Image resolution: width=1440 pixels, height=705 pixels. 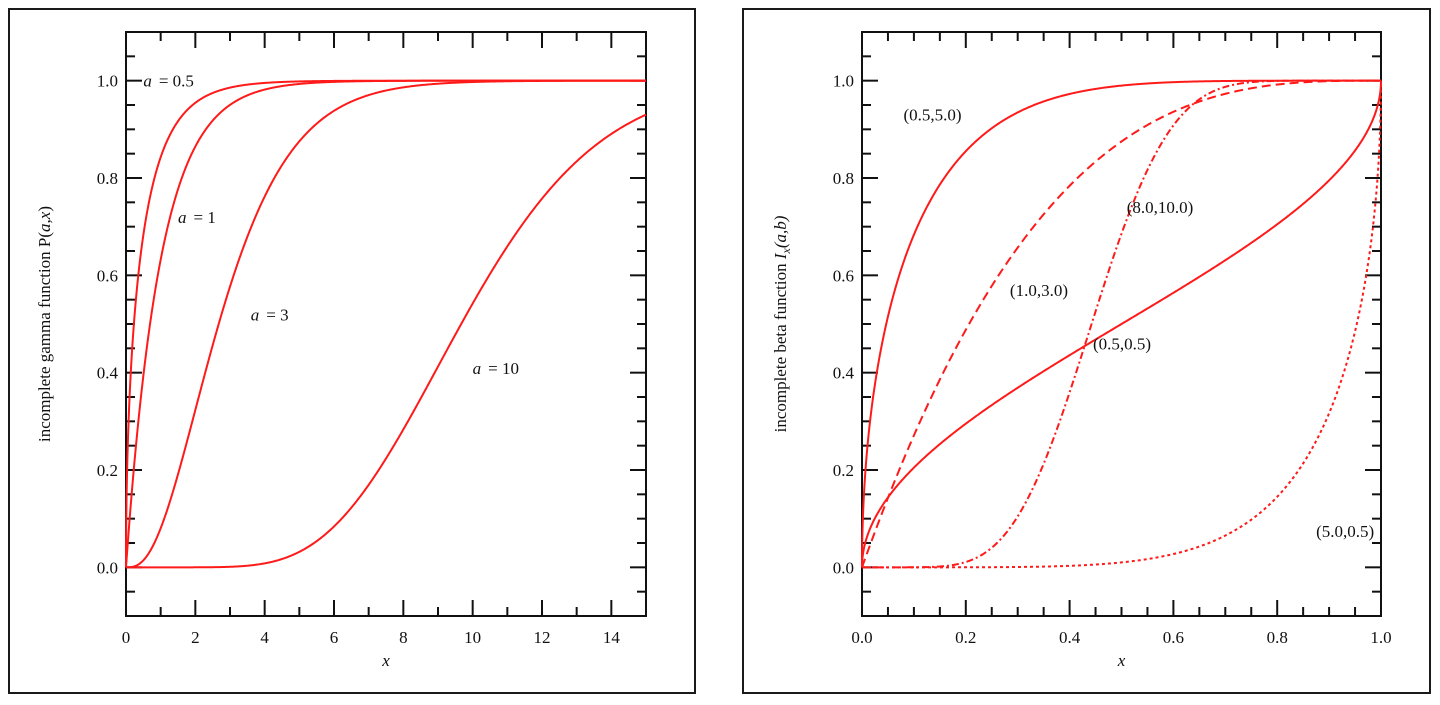 I want to click on x-tick-label: 2, so click(x=195, y=637).